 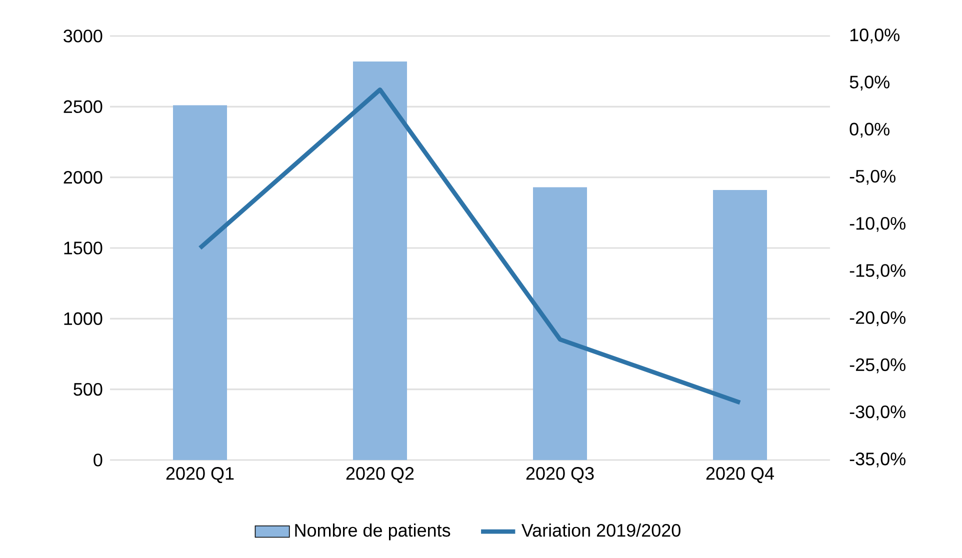 I want to click on y-tick-label: 500, so click(x=88, y=389).